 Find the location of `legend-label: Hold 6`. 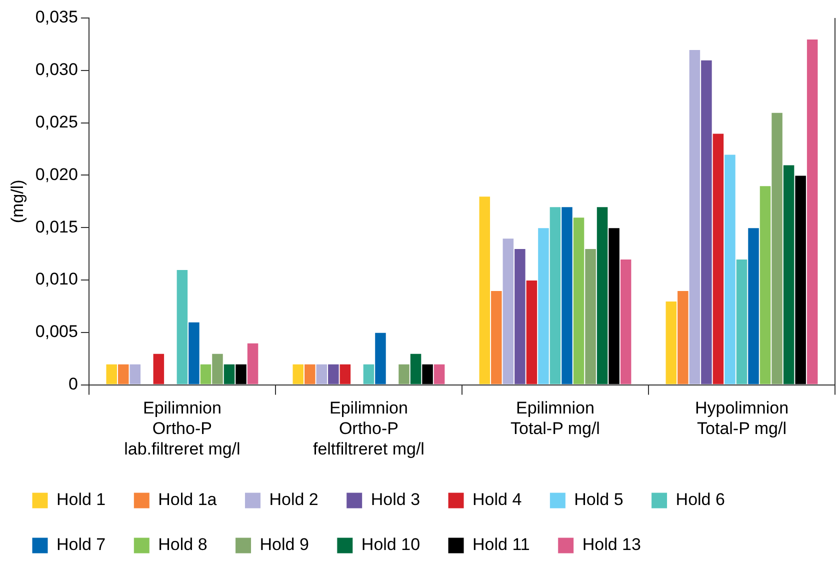

legend-label: Hold 6 is located at coordinates (700, 500).